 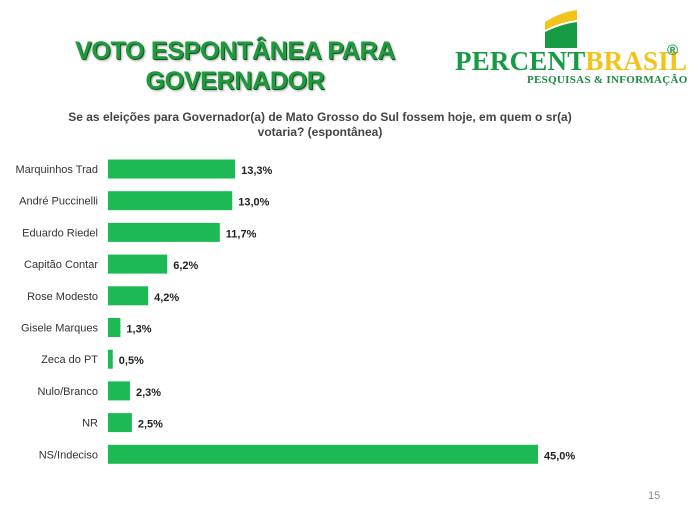 What do you see at coordinates (60, 233) in the screenshot?
I see `category-label: Eduardo Riedel` at bounding box center [60, 233].